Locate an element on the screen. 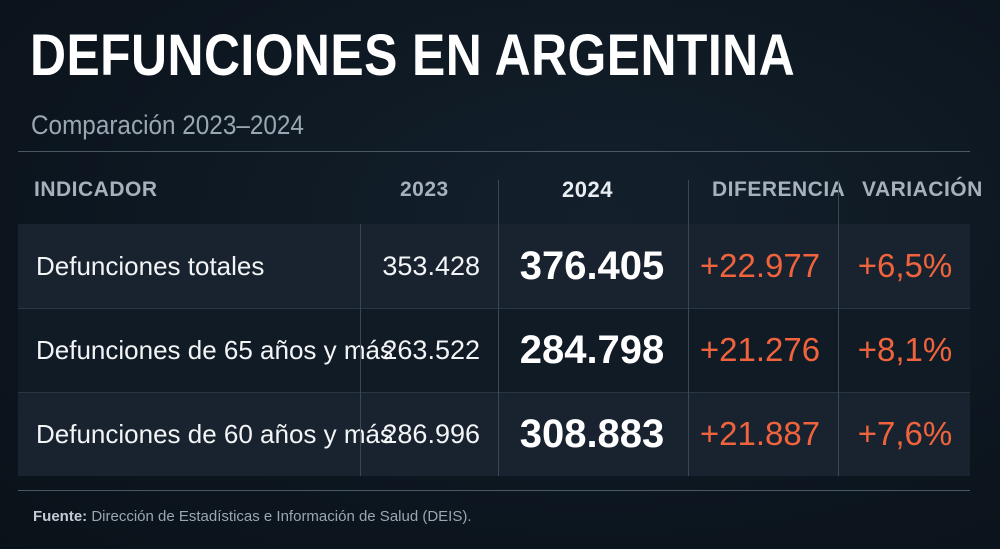 This screenshot has width=1000, height=549. bottom-divider is located at coordinates (494, 490).